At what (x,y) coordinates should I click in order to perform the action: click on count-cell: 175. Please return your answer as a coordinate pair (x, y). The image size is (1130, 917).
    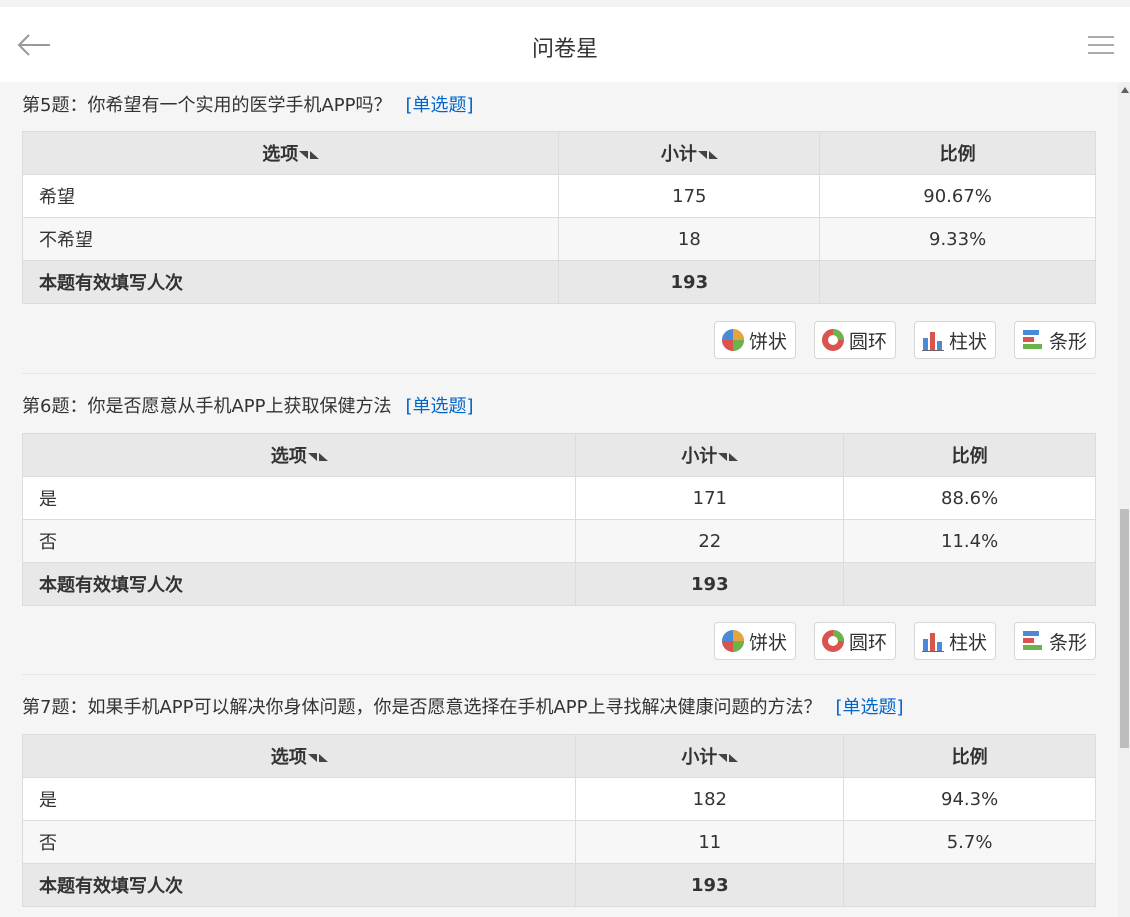
    Looking at the image, I should click on (689, 196).